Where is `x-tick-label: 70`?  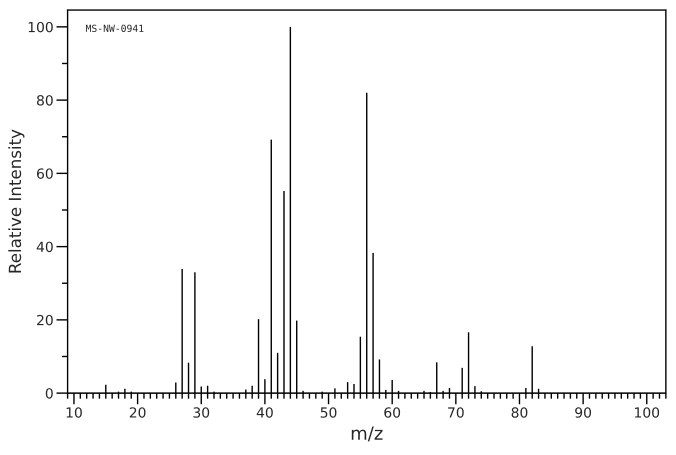
x-tick-label: 70 is located at coordinates (456, 412).